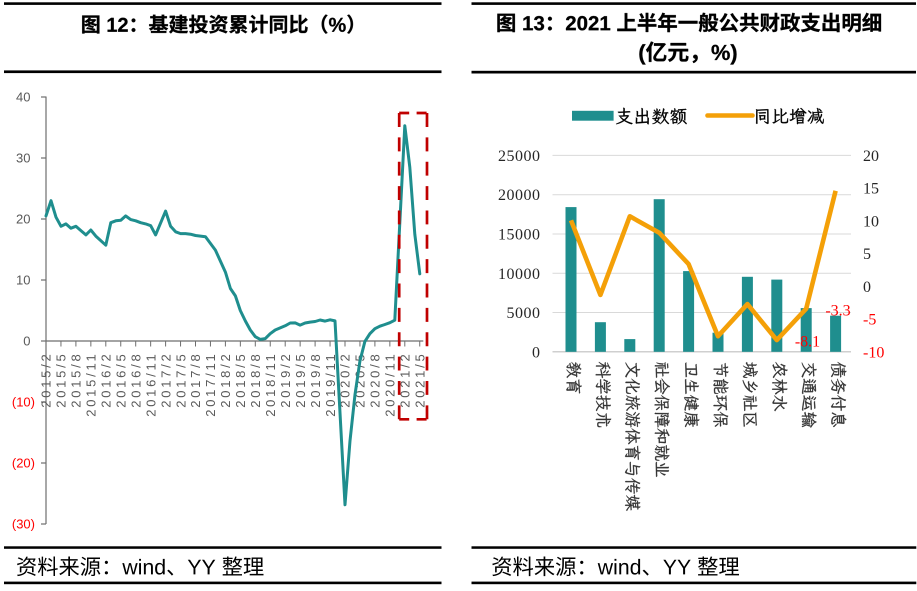 The height and width of the screenshot is (591, 917). What do you see at coordinates (419, 380) in the screenshot?
I see `svg-text: 2021/5` at bounding box center [419, 380].